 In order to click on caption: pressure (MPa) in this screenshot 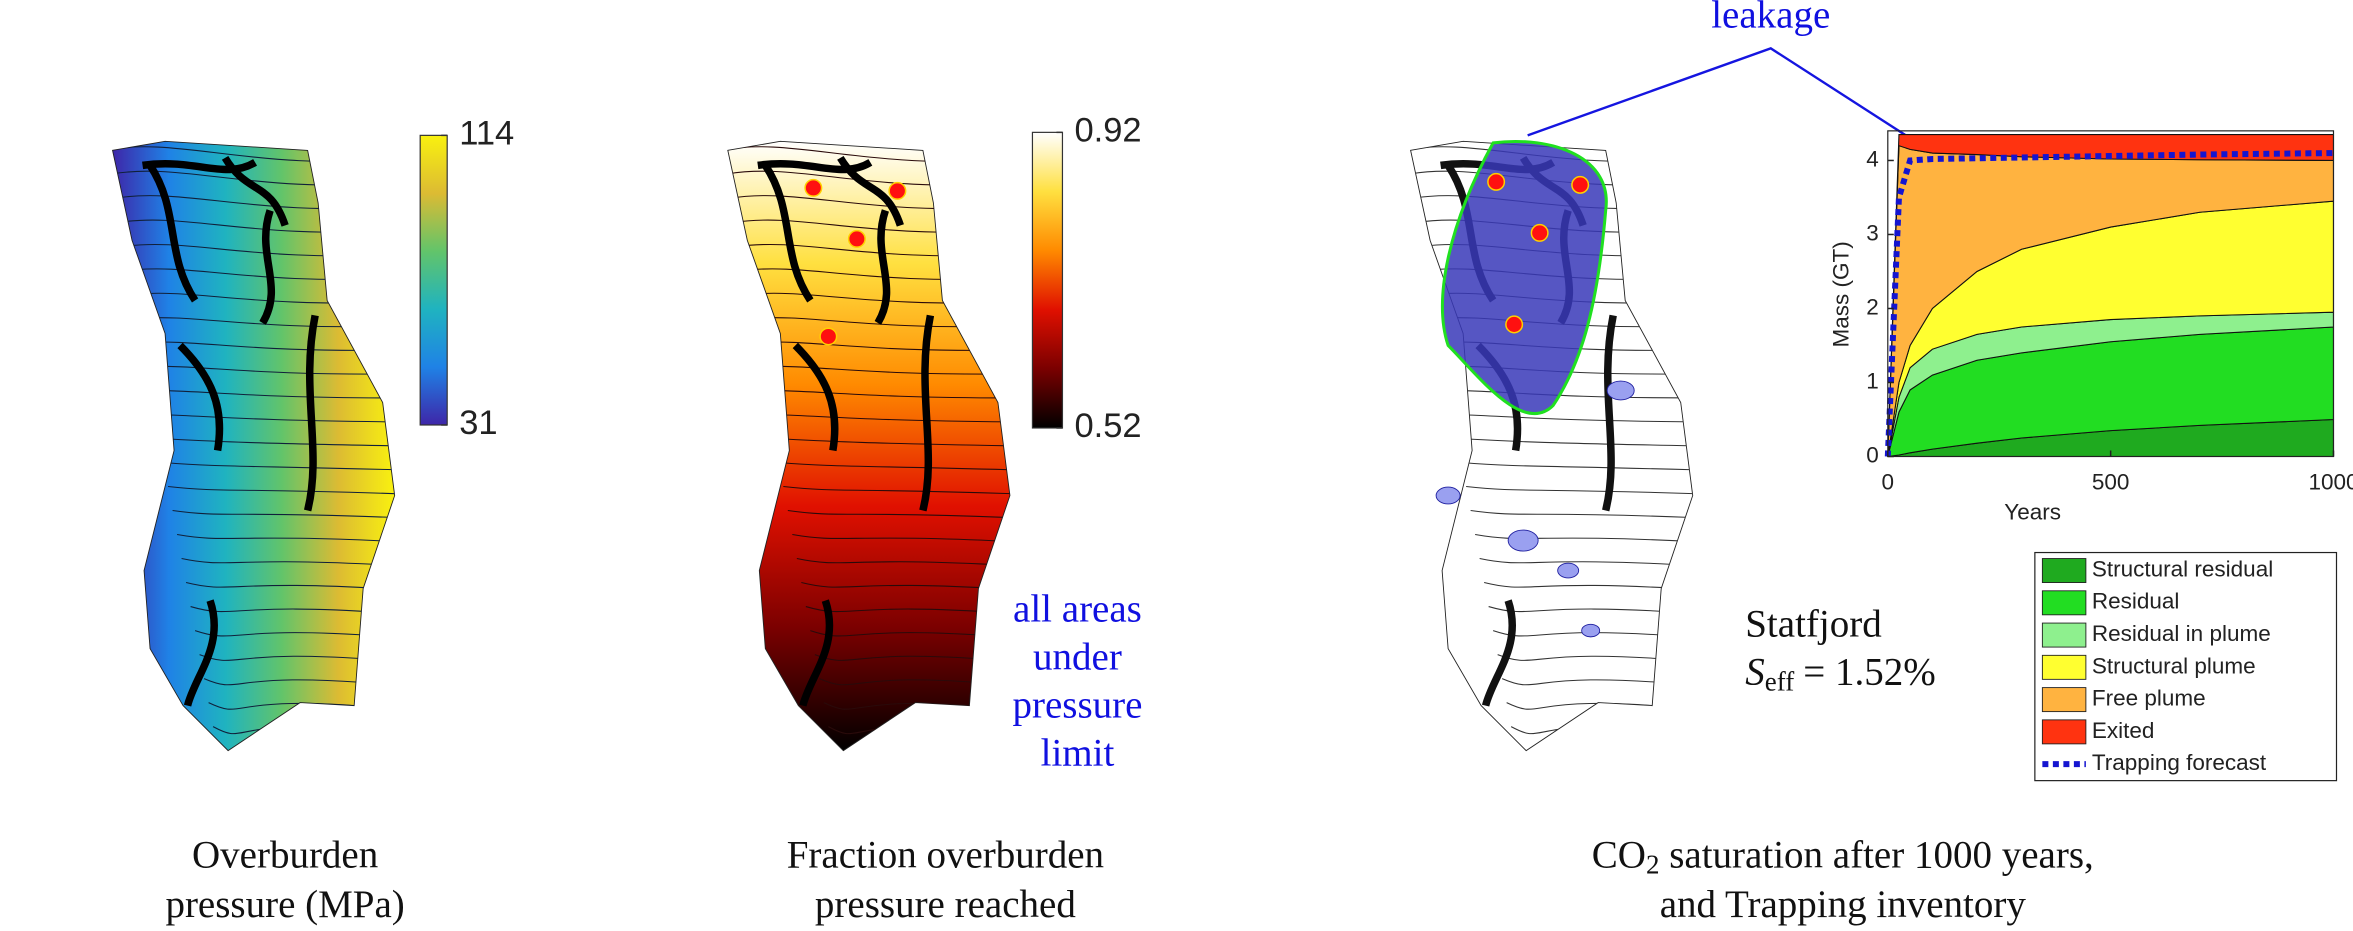, I will do `click(284, 904)`.